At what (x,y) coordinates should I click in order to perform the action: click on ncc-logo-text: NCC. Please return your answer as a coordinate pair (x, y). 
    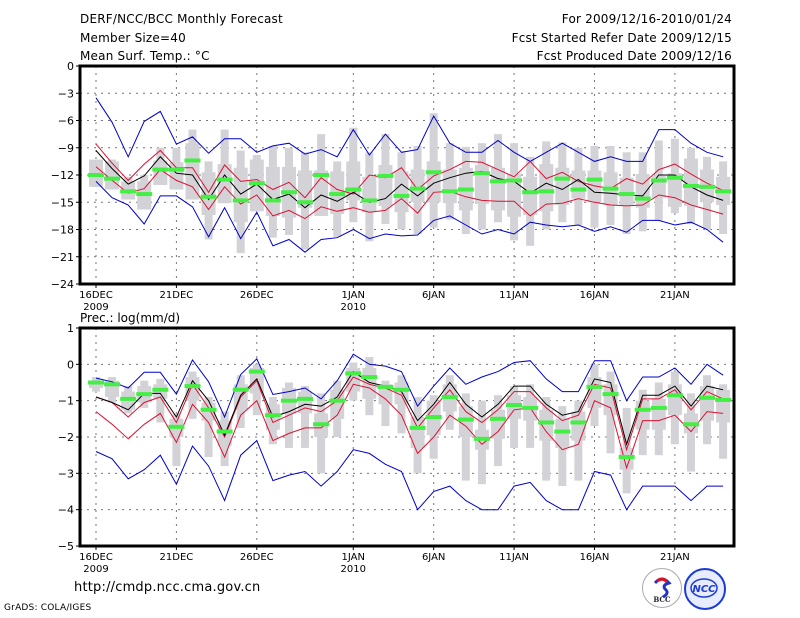
    Looking at the image, I should click on (704, 589).